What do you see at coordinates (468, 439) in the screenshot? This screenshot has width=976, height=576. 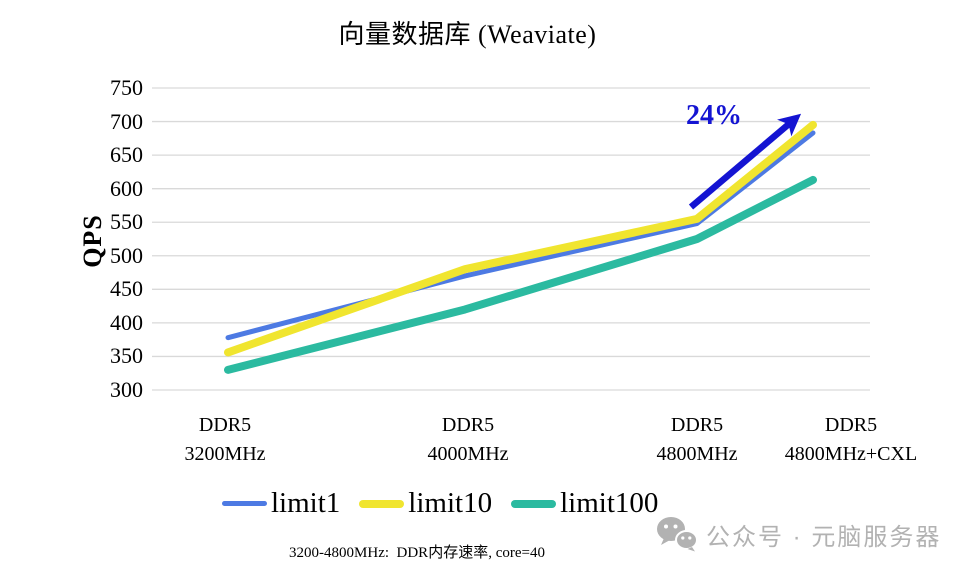 I see `x-category-label: DDR5 4000MHz` at bounding box center [468, 439].